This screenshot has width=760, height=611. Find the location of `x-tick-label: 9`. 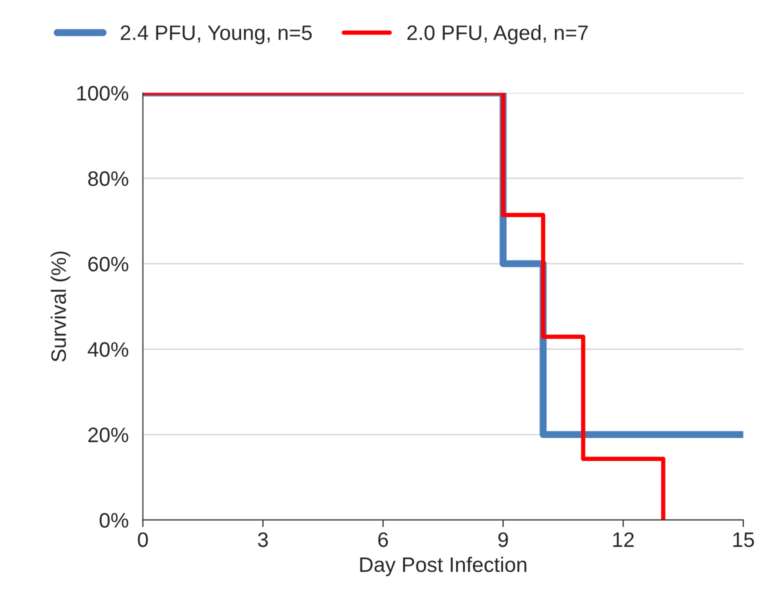

x-tick-label: 9 is located at coordinates (503, 540).